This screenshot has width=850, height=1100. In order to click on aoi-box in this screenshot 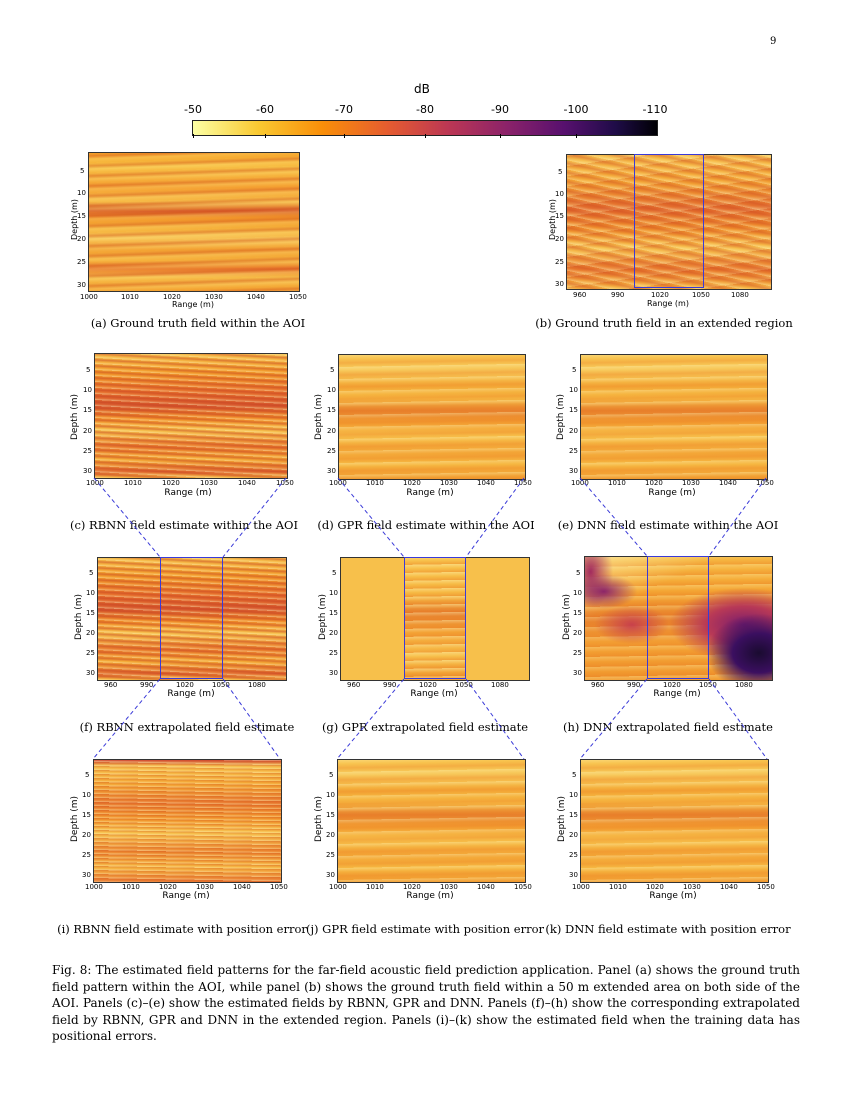, I will do `click(669, 221)`.